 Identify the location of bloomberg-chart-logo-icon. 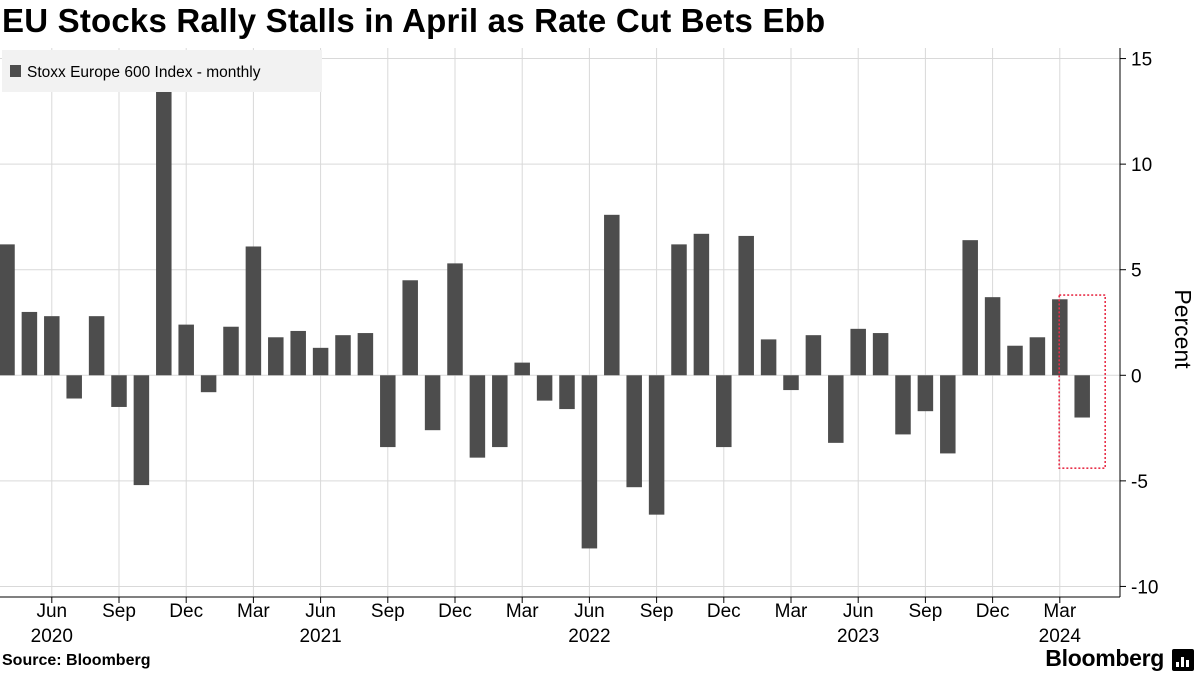
(1183, 660).